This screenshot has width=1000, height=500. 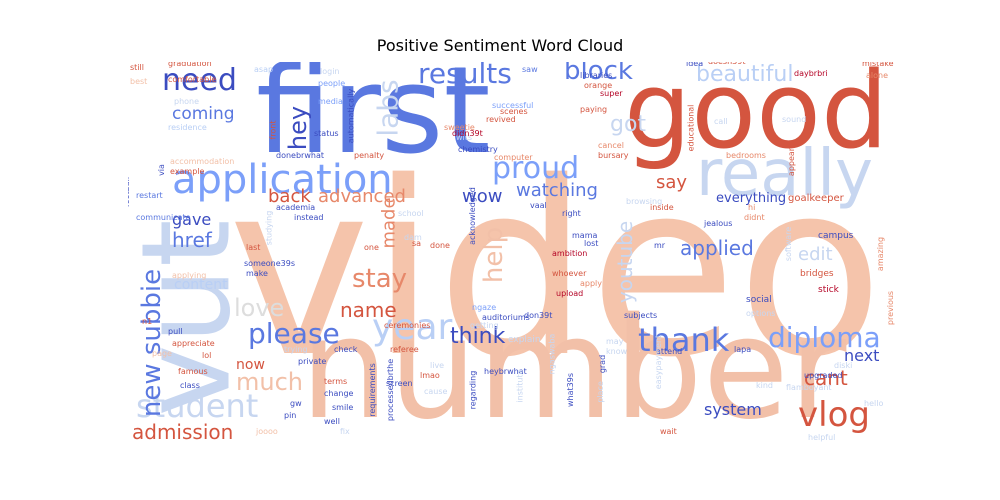 I want to click on word-computer: computer, so click(x=513, y=157).